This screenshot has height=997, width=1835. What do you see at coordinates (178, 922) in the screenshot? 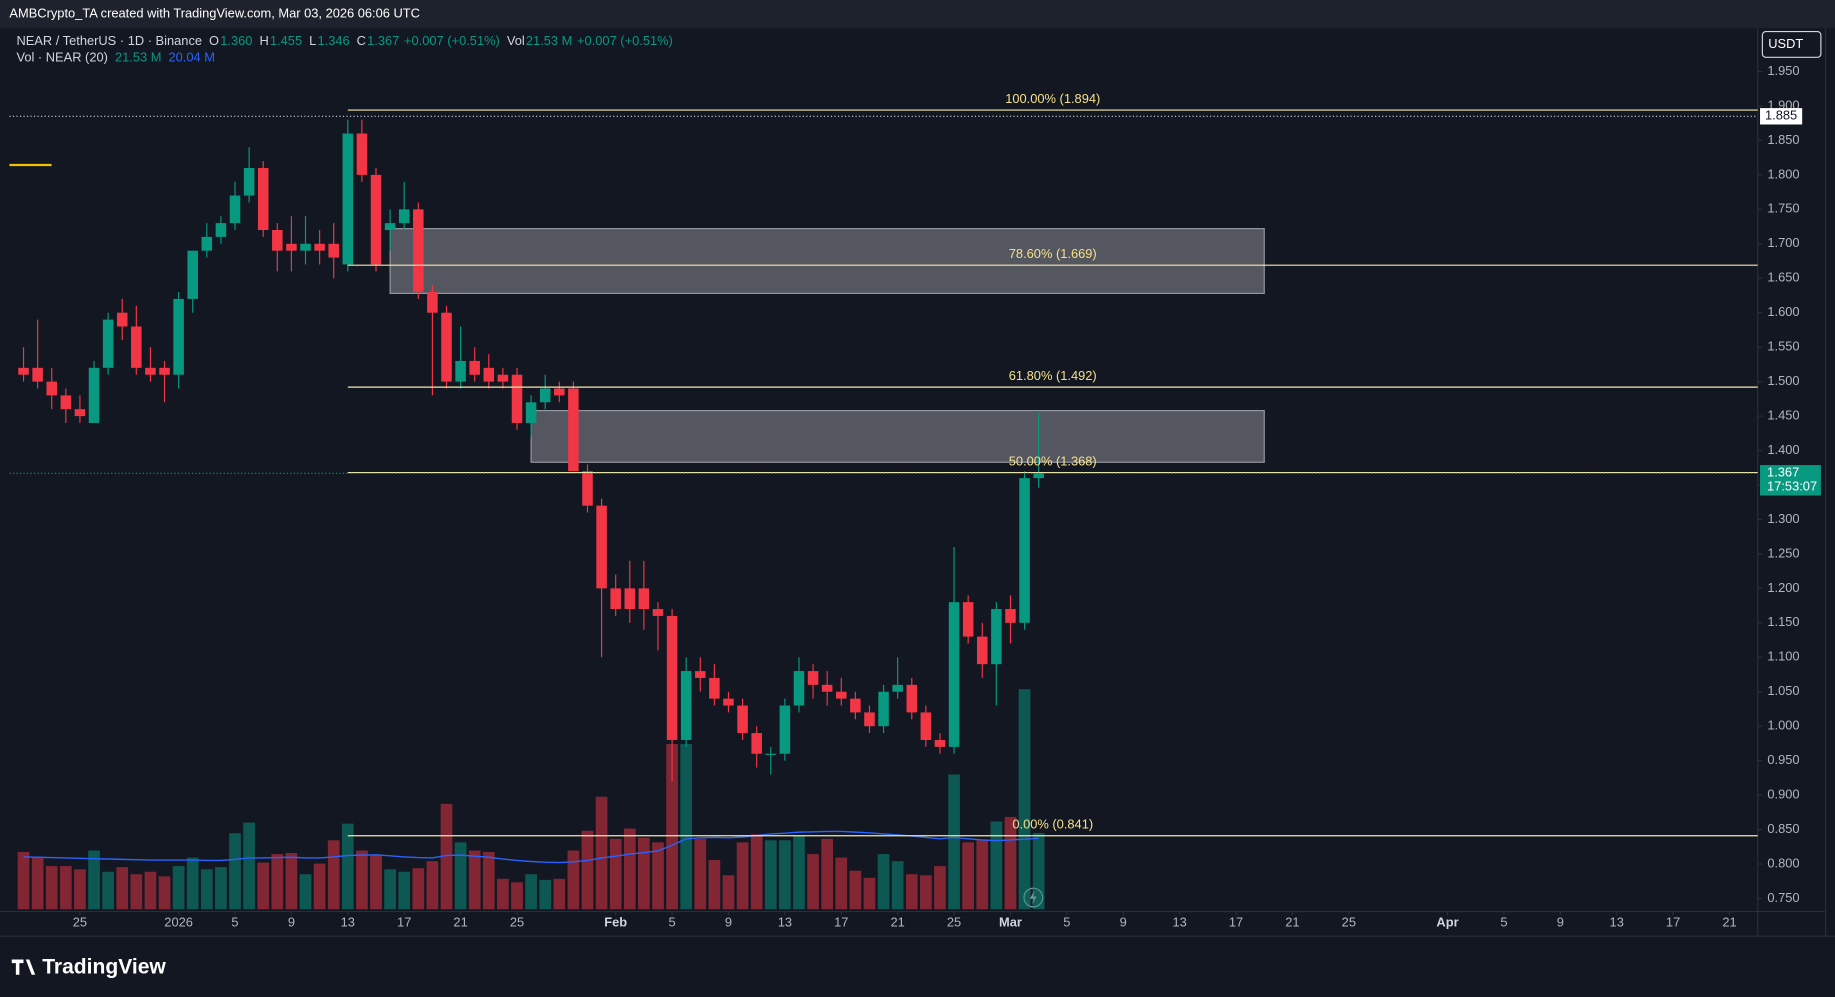
I see `x-tick-label: 2026` at bounding box center [178, 922].